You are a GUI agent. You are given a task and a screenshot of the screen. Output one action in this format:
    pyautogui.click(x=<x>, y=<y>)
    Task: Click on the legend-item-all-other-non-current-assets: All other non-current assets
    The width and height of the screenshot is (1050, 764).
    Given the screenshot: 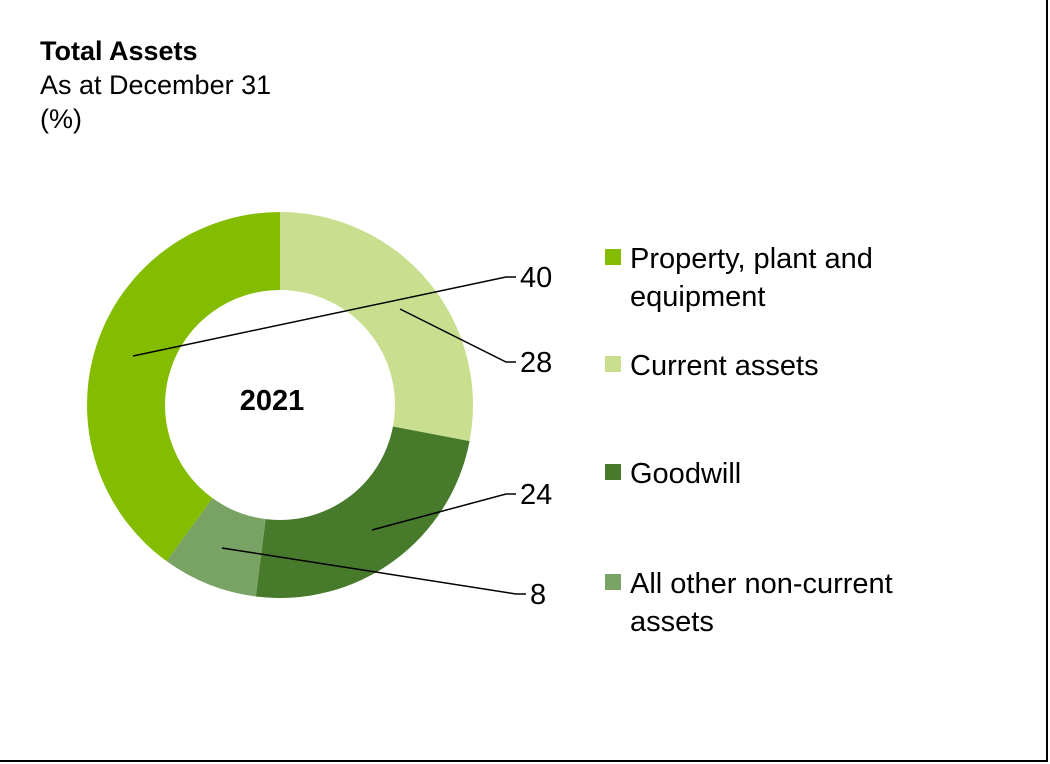 What is the action you would take?
    pyautogui.click(x=777, y=603)
    